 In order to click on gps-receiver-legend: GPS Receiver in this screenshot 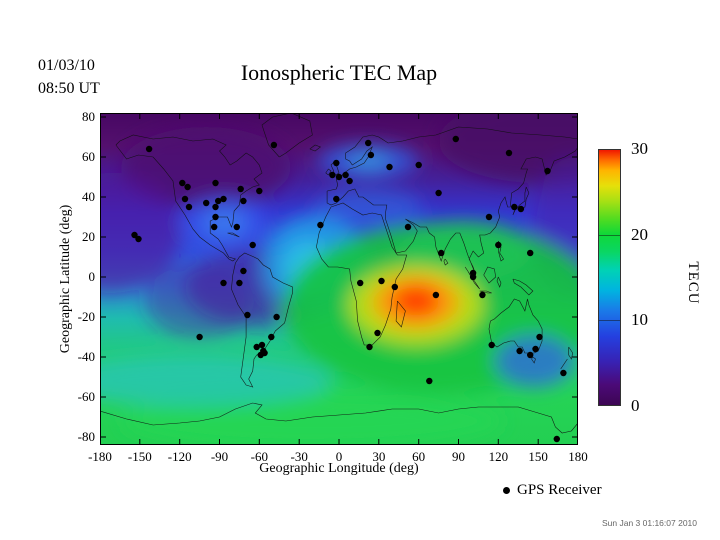, I will do `click(552, 490)`.